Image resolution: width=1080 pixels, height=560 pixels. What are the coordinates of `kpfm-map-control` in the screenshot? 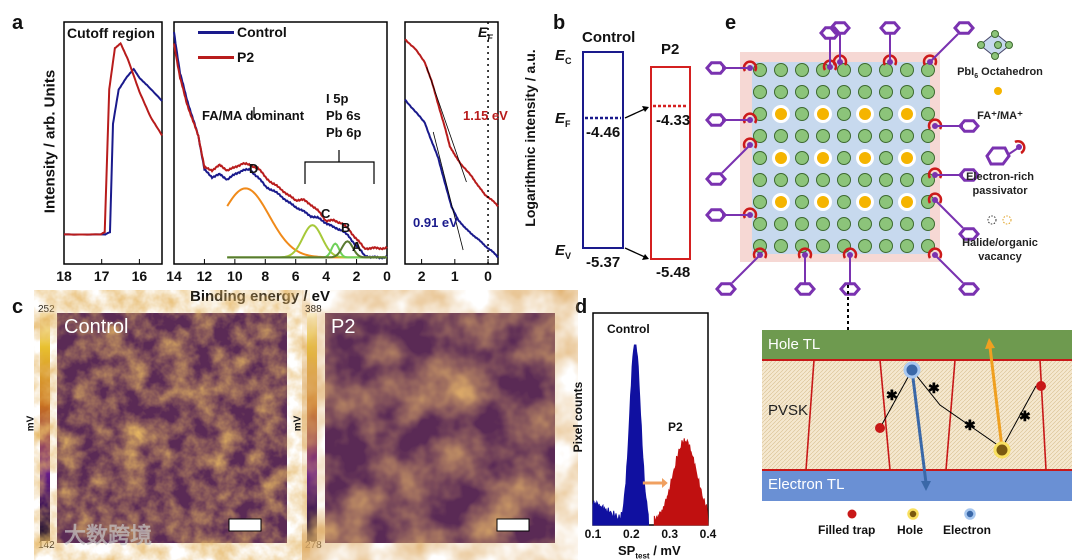 It's located at (172, 428).